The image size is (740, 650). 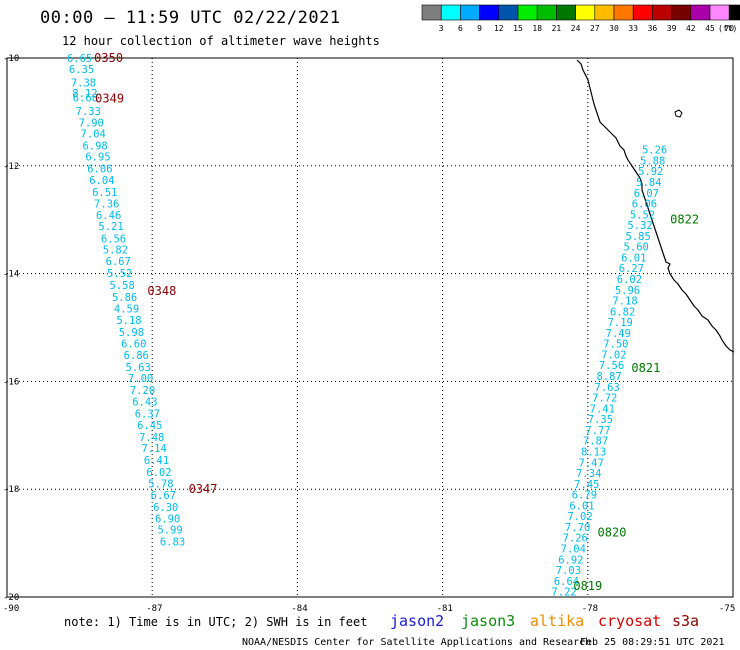 I want to click on swh-value-label: 6.83, so click(x=172, y=542).